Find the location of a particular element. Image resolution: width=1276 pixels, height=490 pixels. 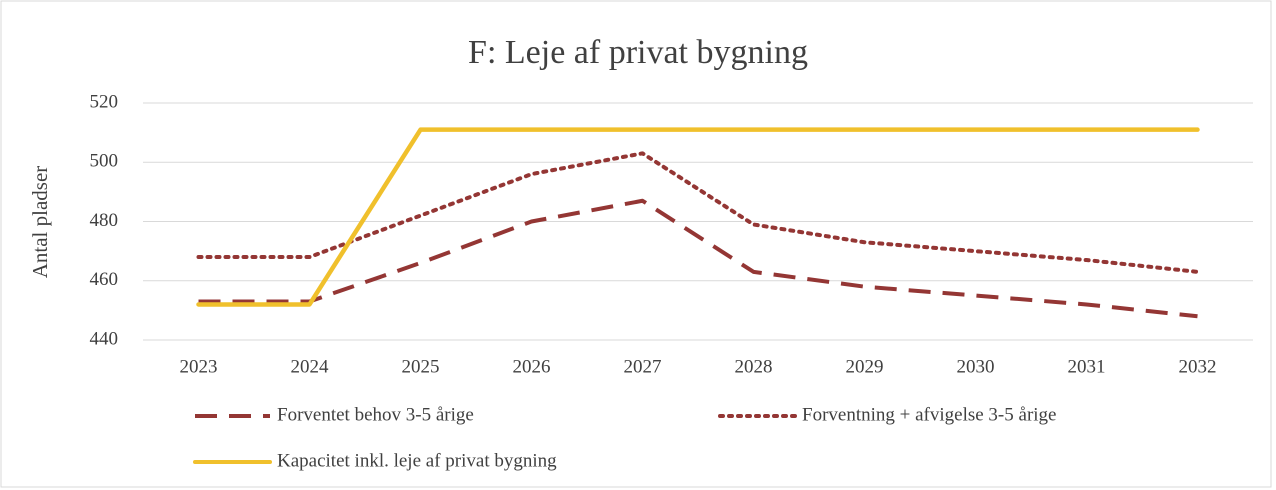

y-tick-label: 440 is located at coordinates (104, 338).